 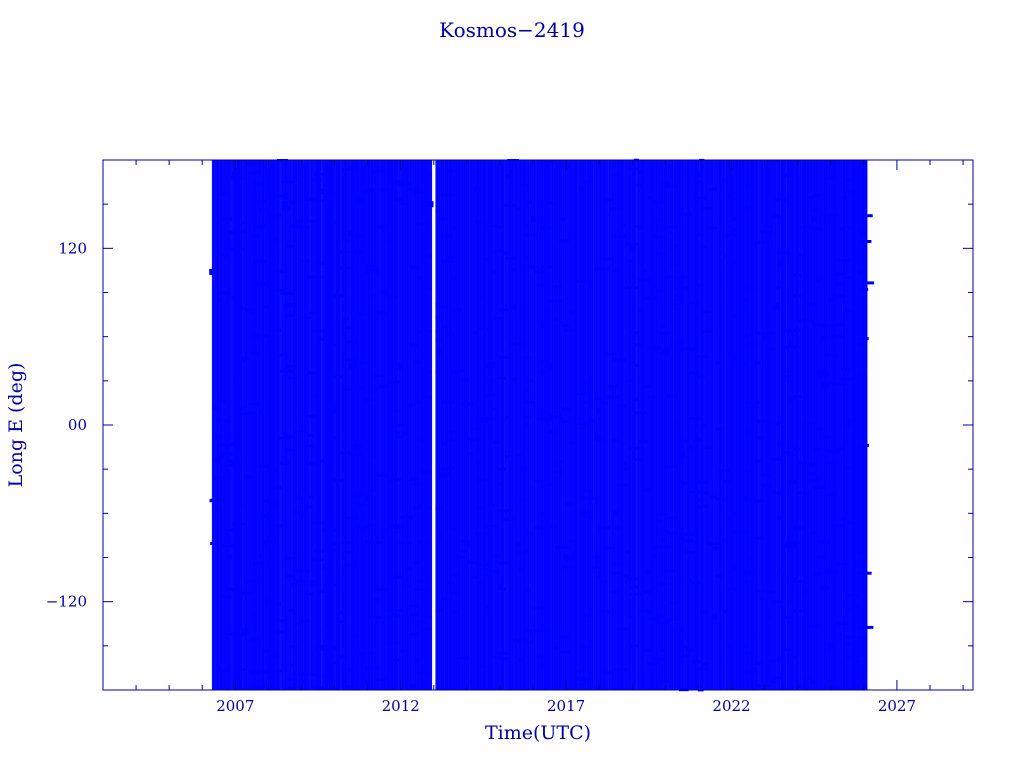 I want to click on data-gap, so click(x=434, y=425).